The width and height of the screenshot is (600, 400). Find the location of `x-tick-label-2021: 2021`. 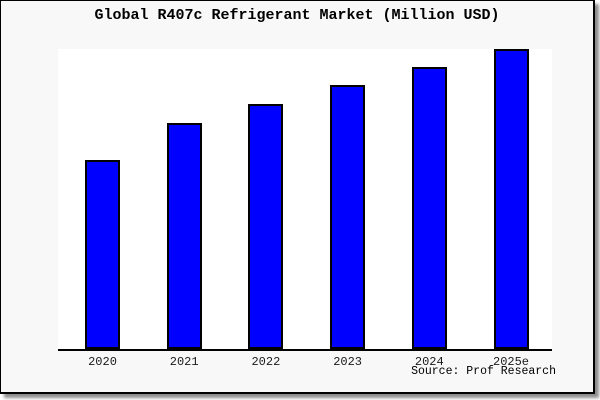

x-tick-label-2021: 2021 is located at coordinates (184, 362).